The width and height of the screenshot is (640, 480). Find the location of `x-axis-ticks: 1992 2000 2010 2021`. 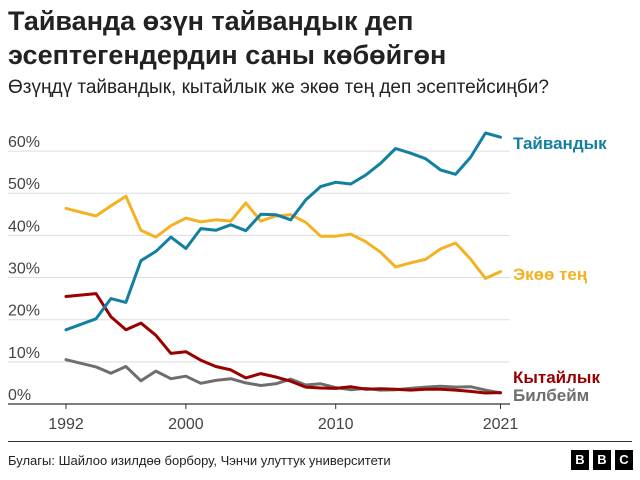

x-axis-ticks: 1992 2000 2010 2021 is located at coordinates (283, 418).